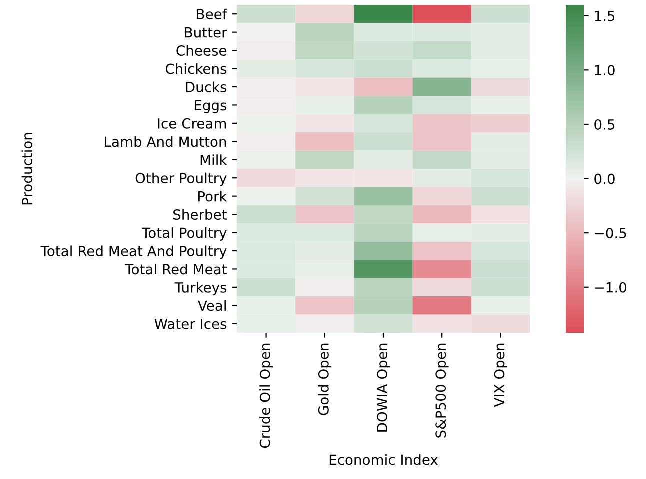  I want to click on color-bar-label: −1.0, so click(611, 287).